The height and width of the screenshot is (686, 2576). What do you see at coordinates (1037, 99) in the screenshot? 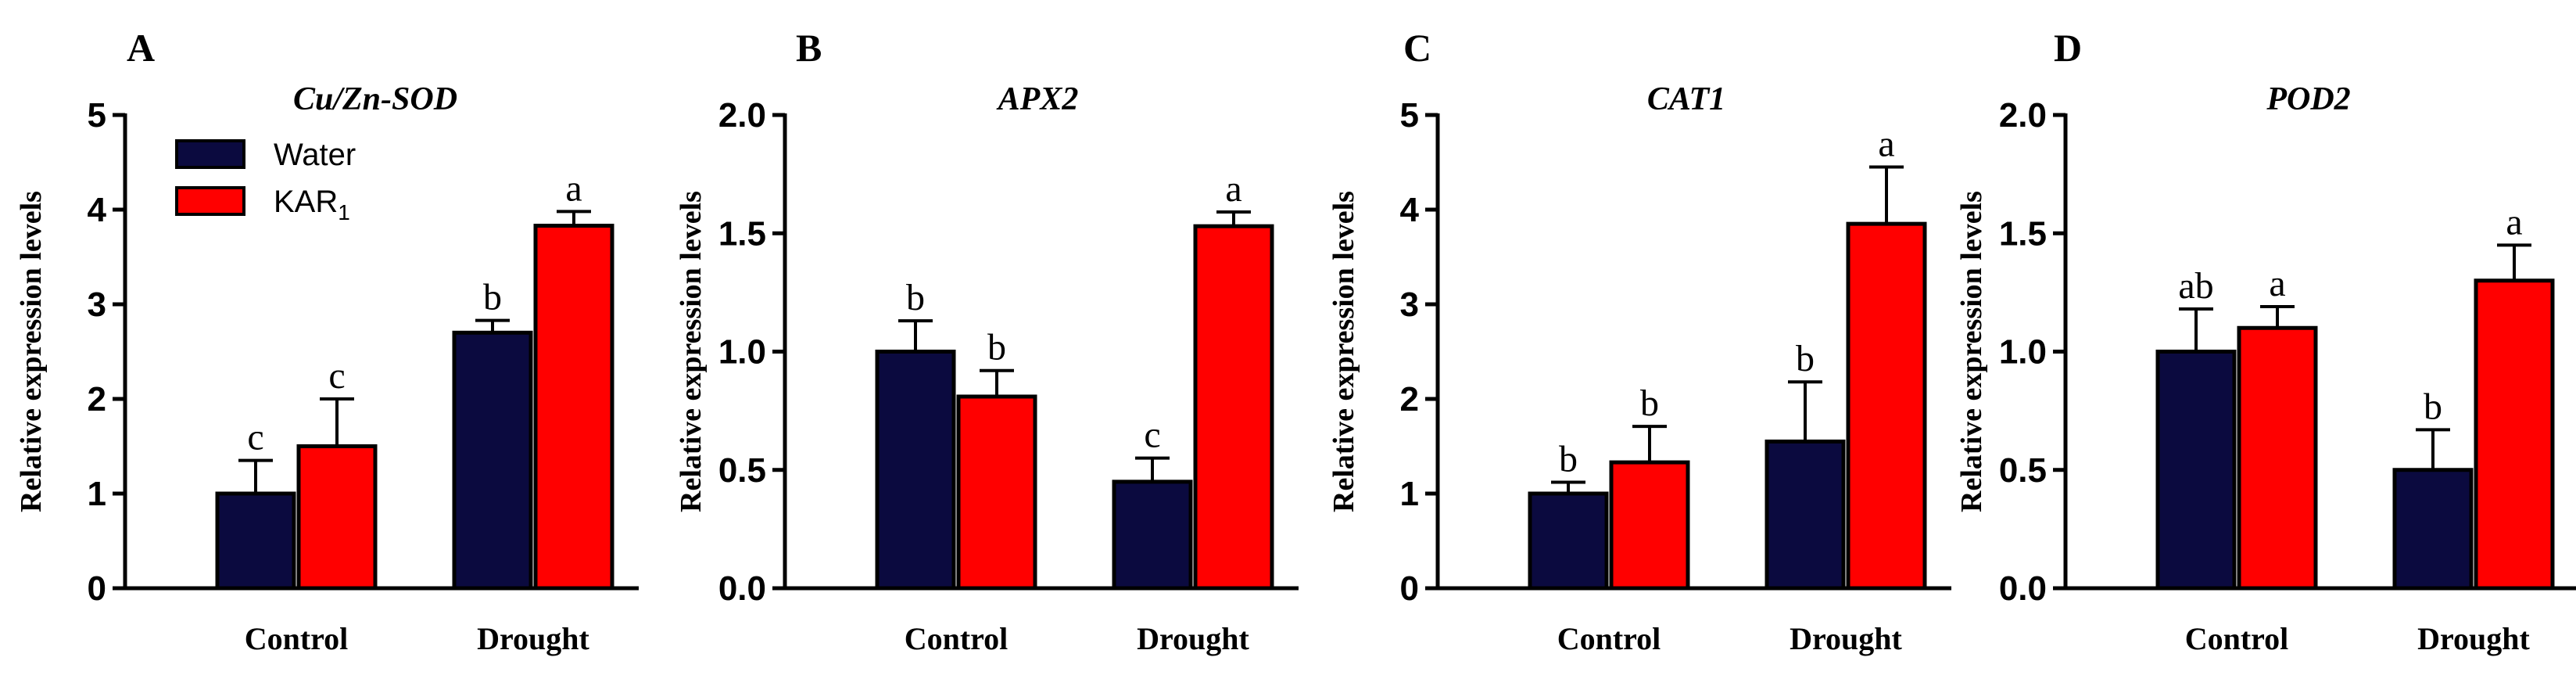
I see `chart-title: APX2` at bounding box center [1037, 99].